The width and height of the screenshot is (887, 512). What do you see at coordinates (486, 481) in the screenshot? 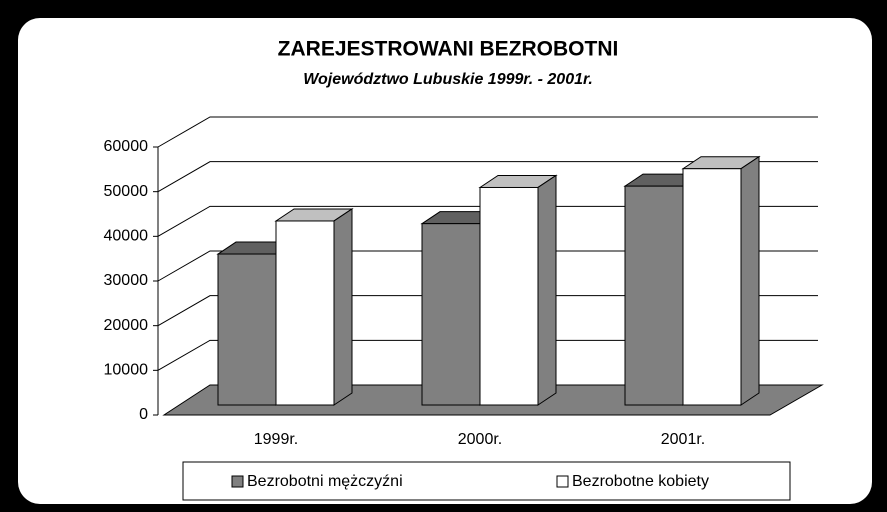
I see `legend` at bounding box center [486, 481].